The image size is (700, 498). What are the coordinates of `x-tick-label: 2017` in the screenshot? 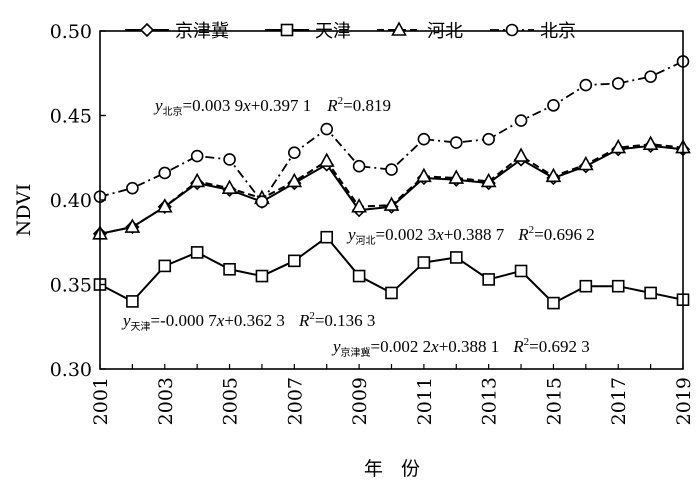 It's located at (619, 401).